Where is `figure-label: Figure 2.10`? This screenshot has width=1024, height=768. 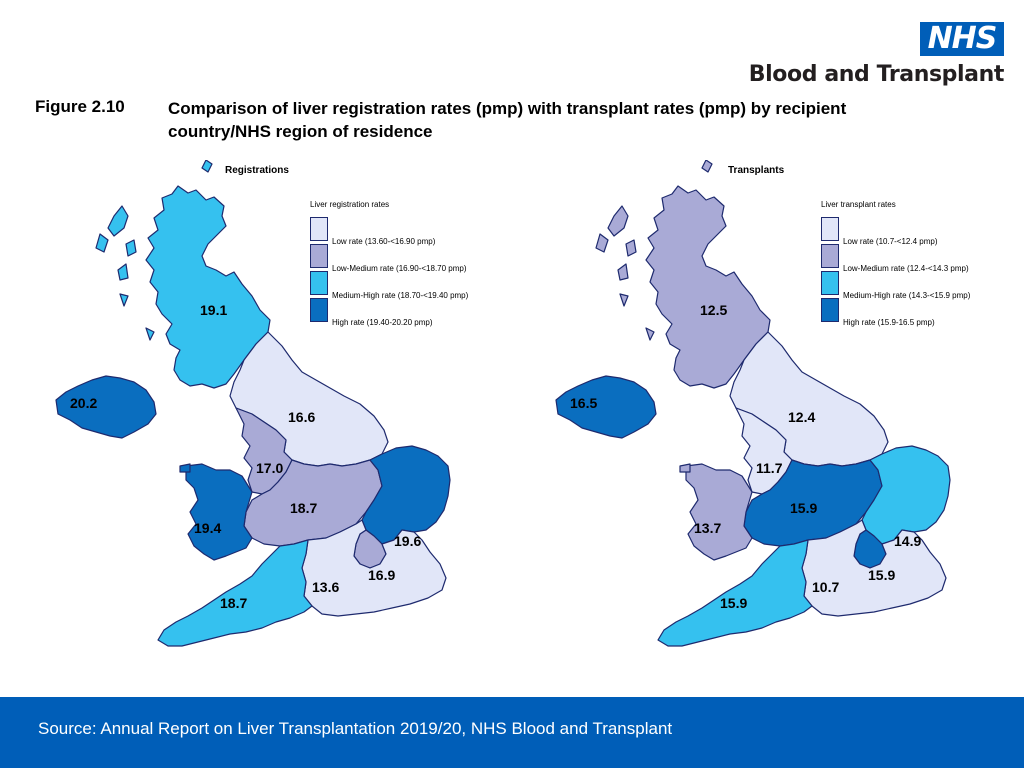 figure-label: Figure 2.10 is located at coordinates (80, 106).